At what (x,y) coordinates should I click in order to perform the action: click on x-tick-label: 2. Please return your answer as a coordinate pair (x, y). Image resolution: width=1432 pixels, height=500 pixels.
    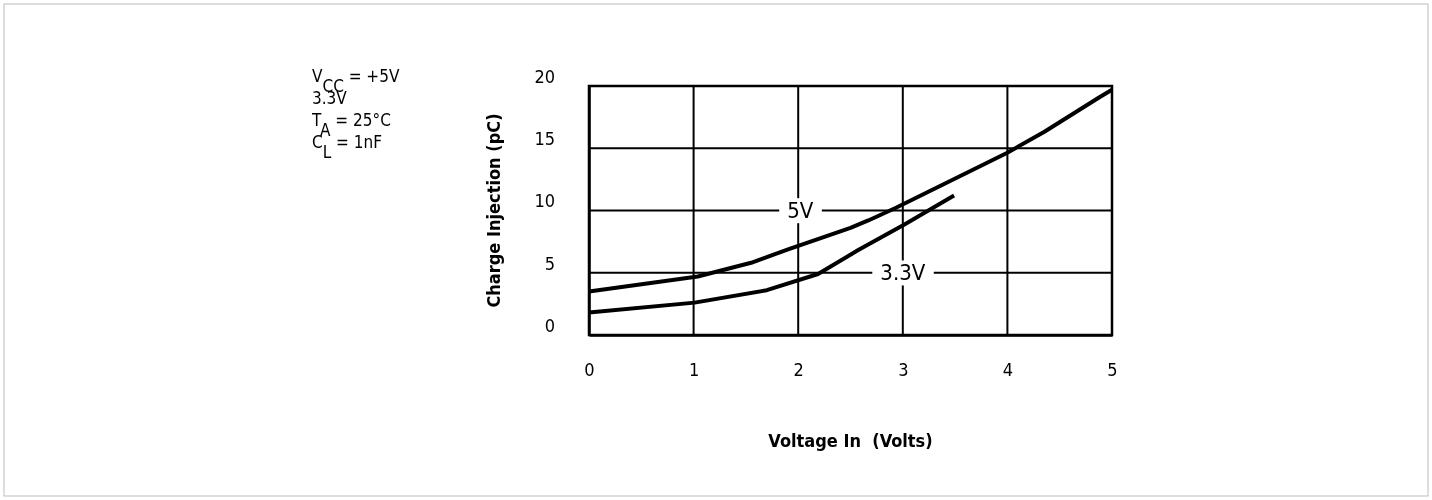
    Looking at the image, I should click on (798, 369).